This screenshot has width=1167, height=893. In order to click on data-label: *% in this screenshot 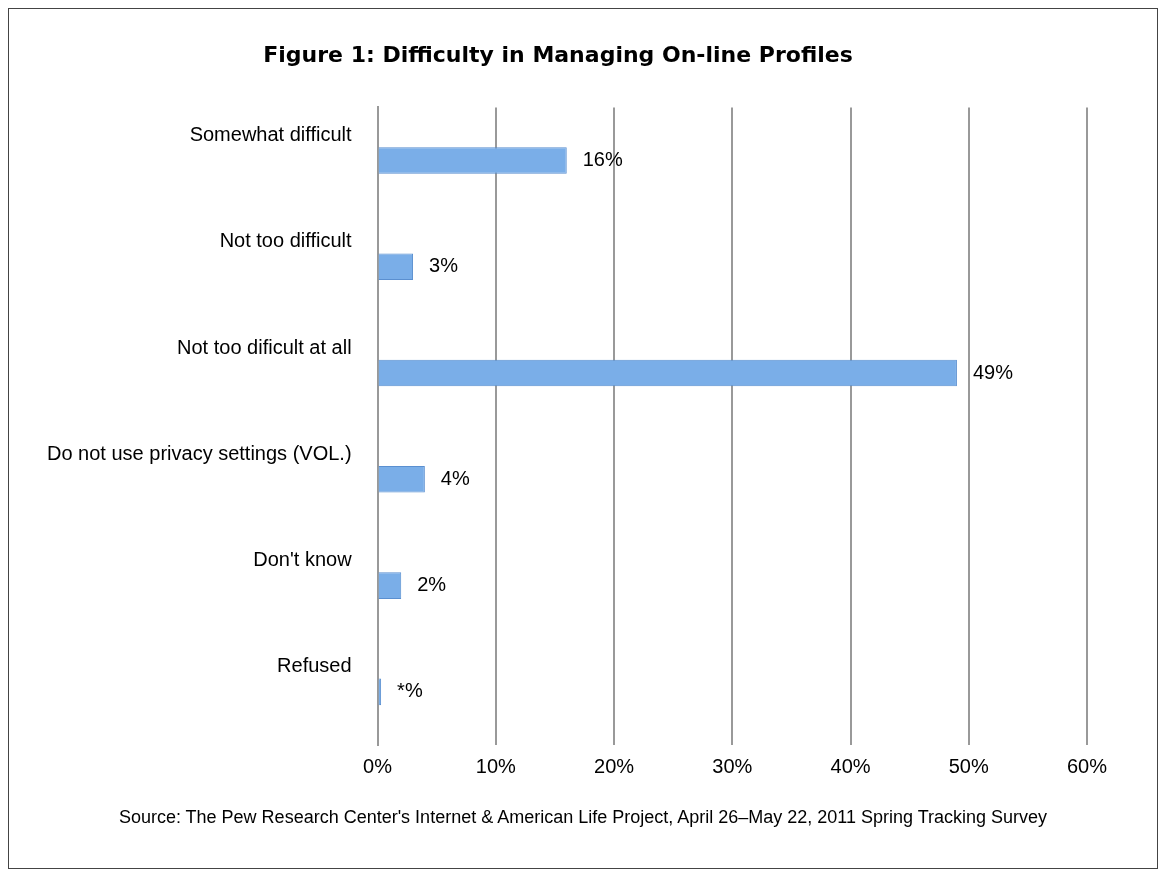, I will do `click(410, 690)`.